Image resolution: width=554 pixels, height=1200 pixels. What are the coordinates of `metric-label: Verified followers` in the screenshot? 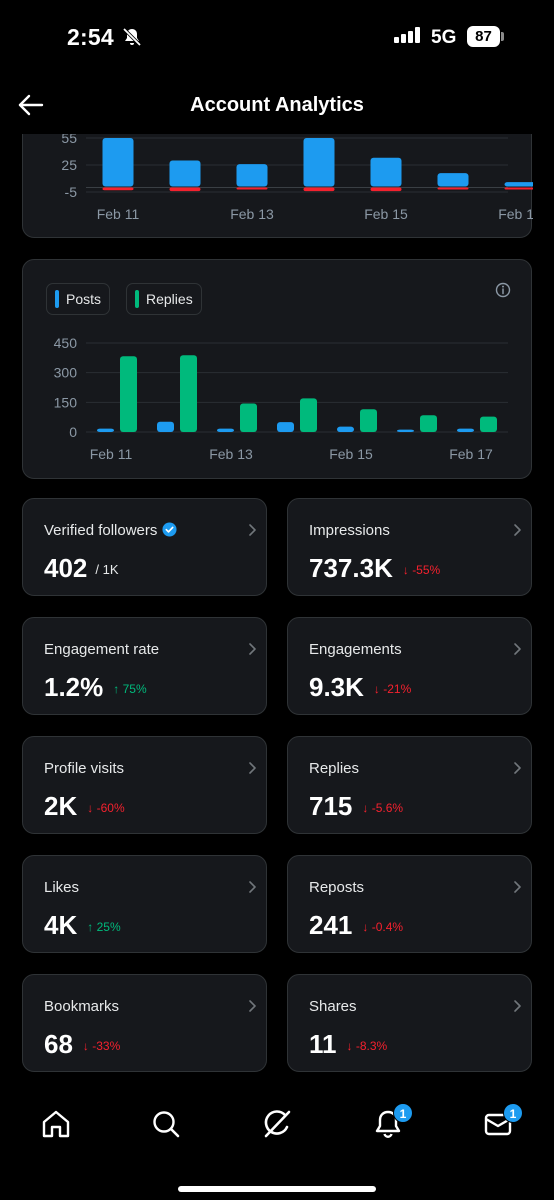 It's located at (110, 530).